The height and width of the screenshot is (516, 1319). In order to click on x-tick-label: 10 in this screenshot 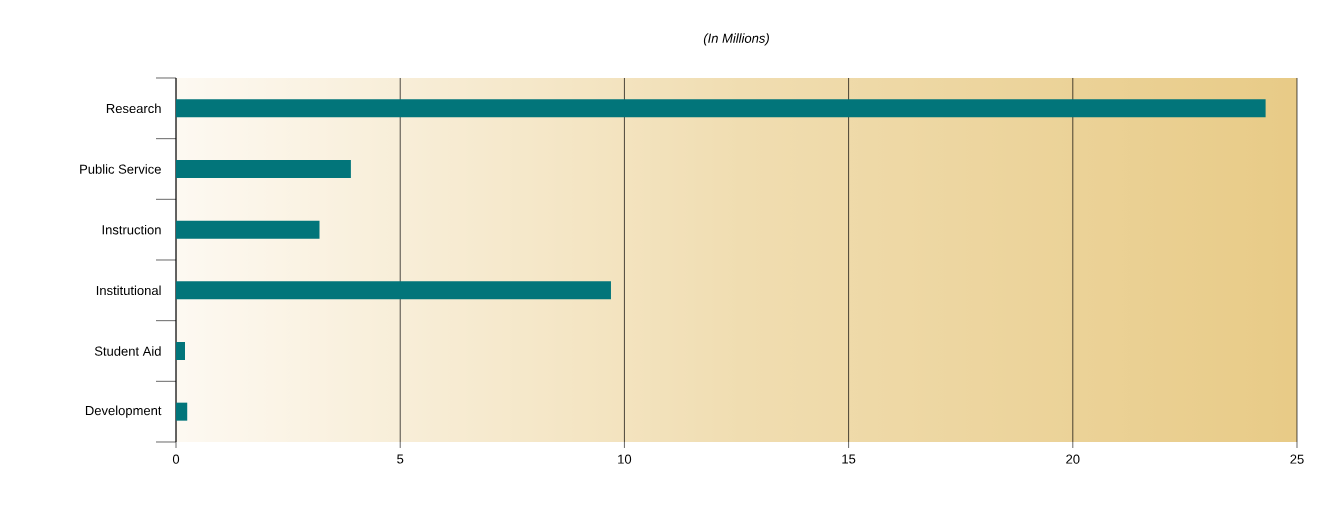, I will do `click(625, 459)`.